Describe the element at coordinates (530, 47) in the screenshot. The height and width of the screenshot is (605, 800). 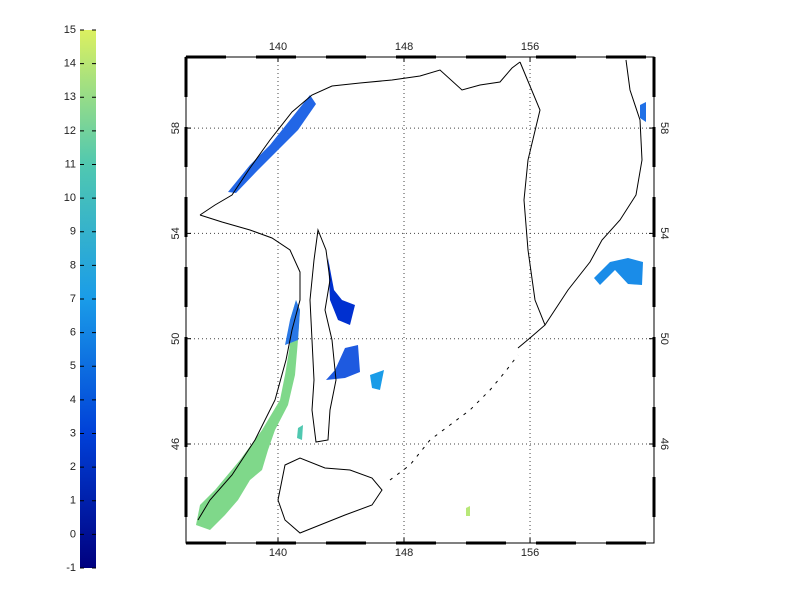
I see `lon-label-top: 156` at that location.